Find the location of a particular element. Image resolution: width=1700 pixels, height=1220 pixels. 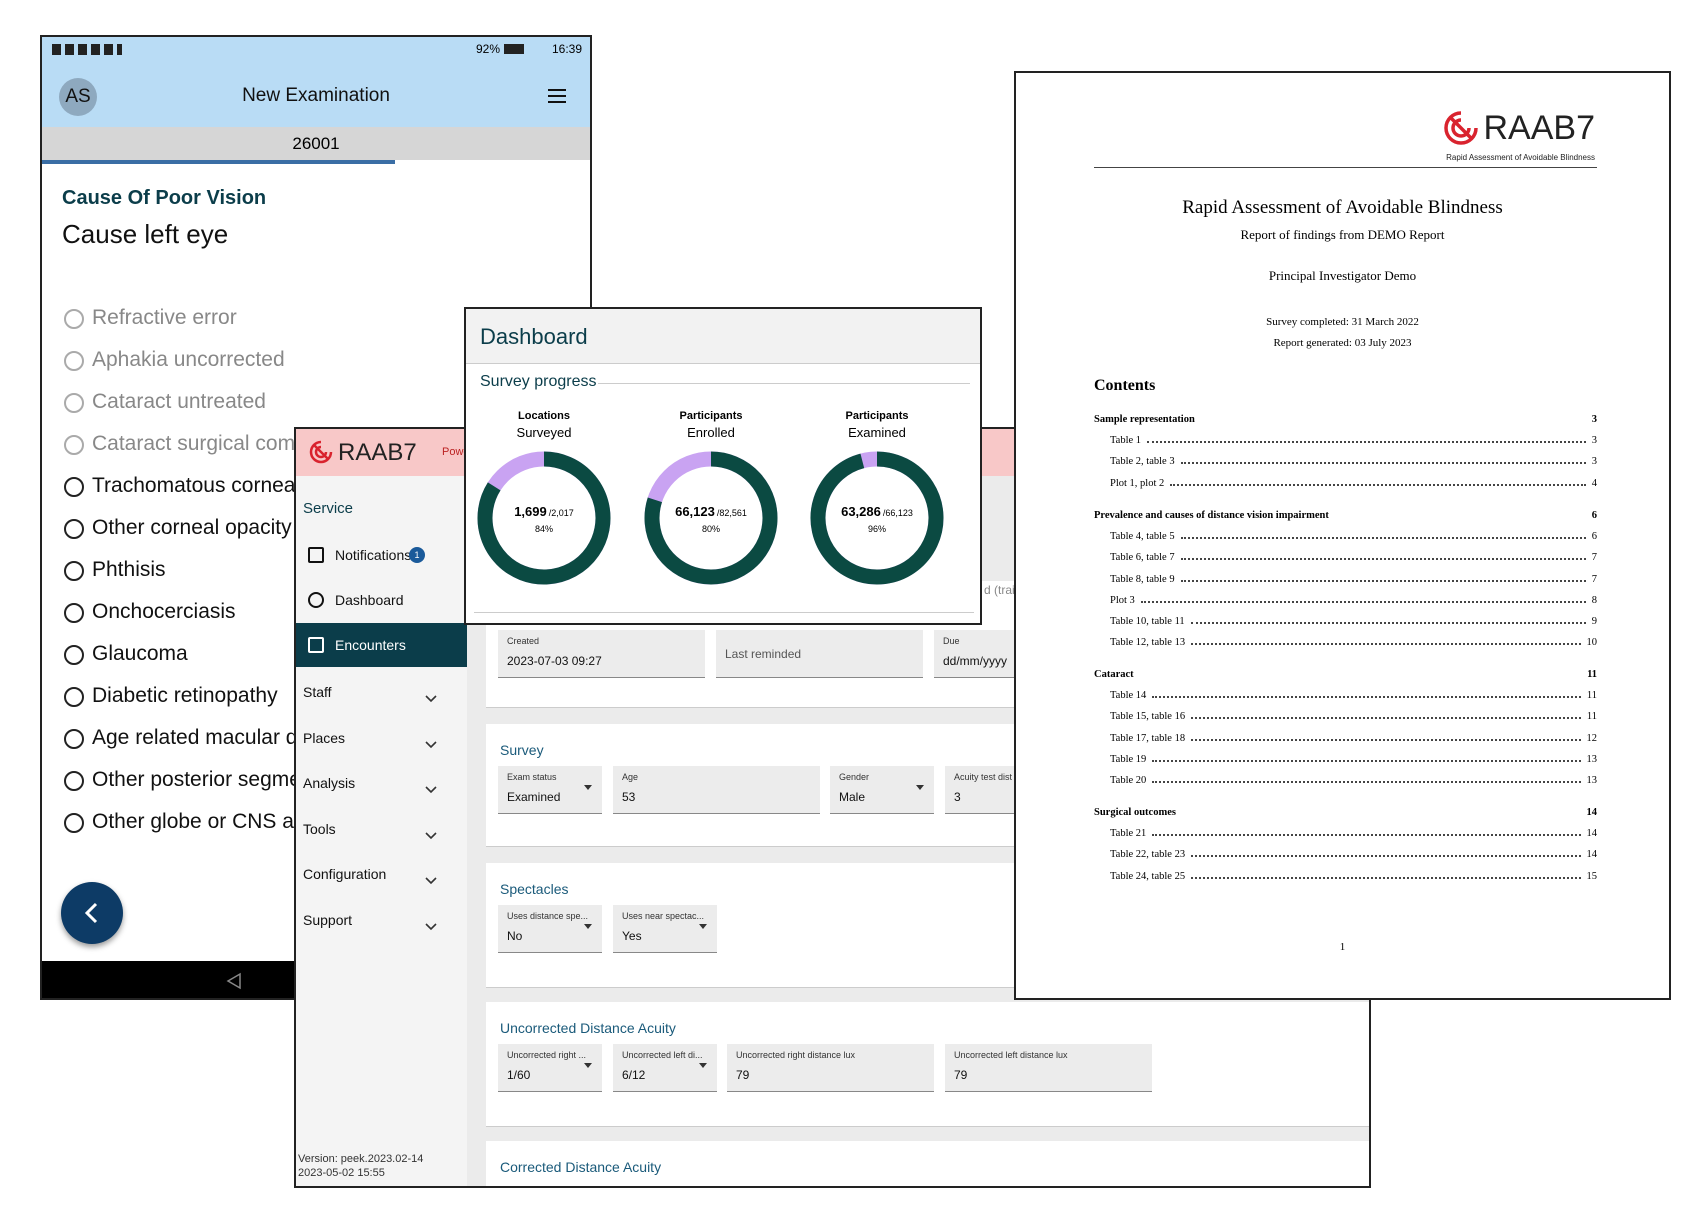

dropdown-arrow is located at coordinates (588, 1065).